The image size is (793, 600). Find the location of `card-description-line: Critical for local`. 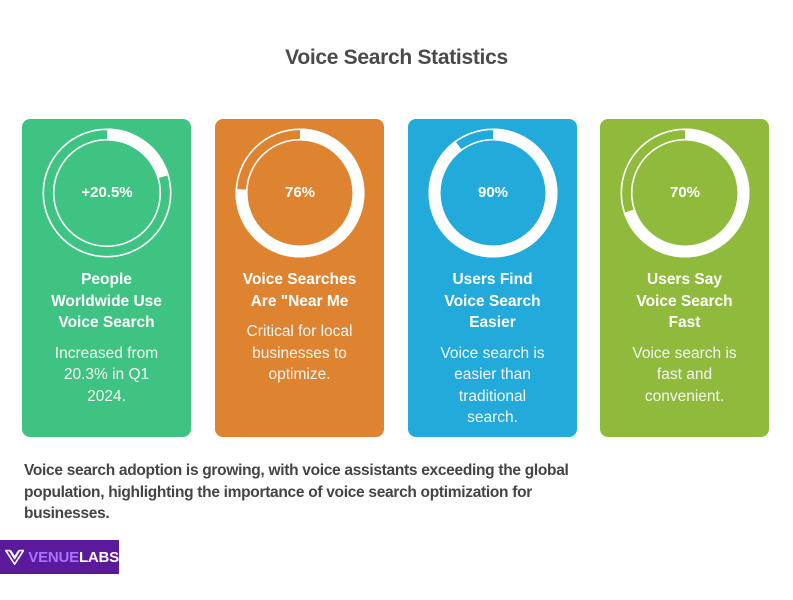

card-description-line: Critical for local is located at coordinates (299, 331).